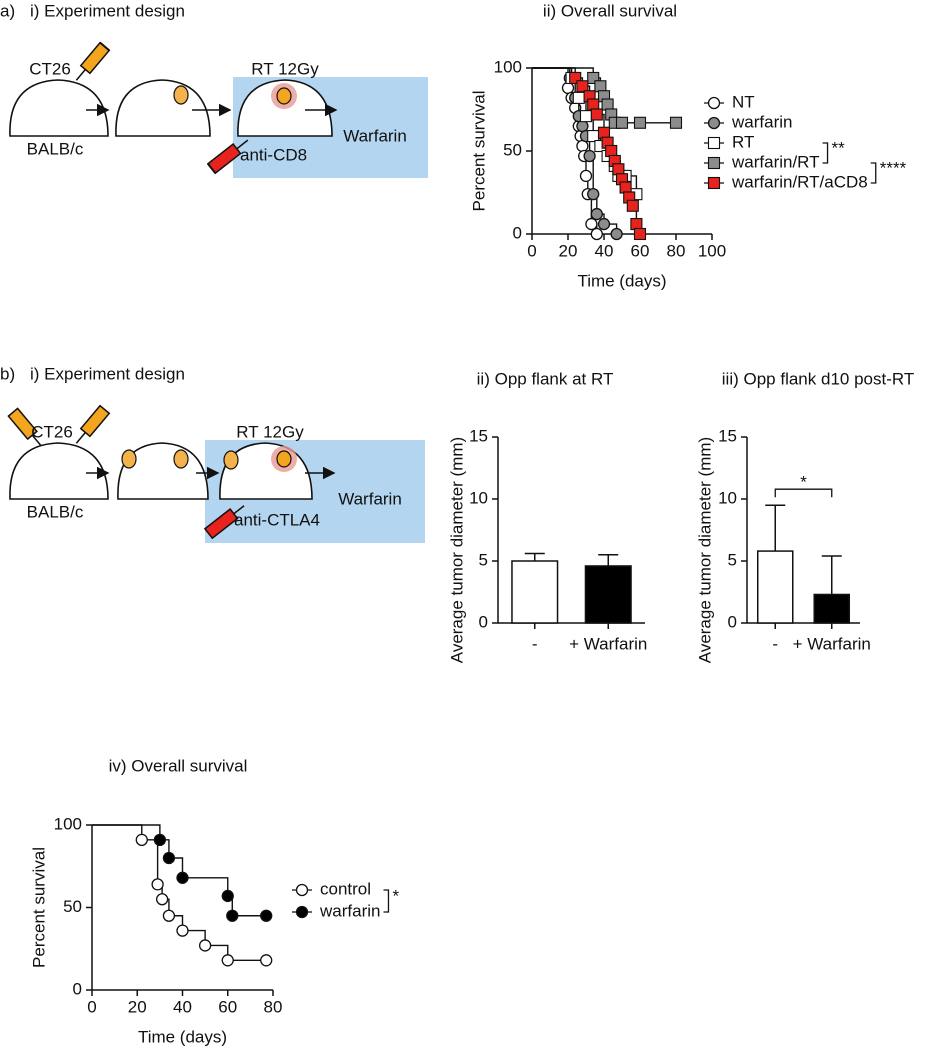 The height and width of the screenshot is (1050, 943). Describe the element at coordinates (893, 167) in the screenshot. I see `significance: ****` at that location.